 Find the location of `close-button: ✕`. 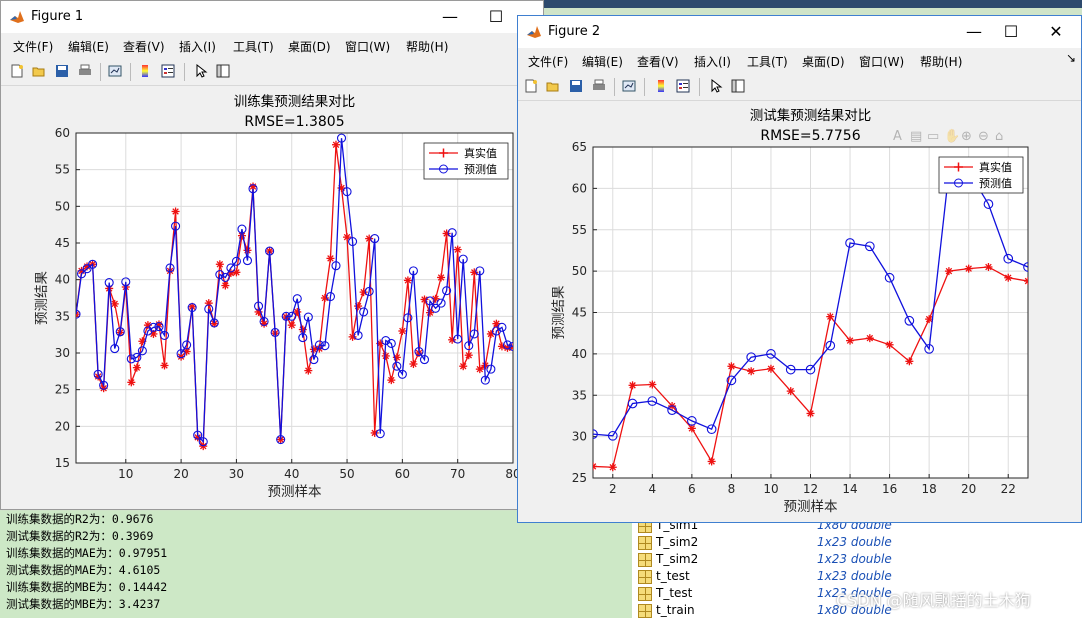

close-button: ✕ is located at coordinates (1056, 31).